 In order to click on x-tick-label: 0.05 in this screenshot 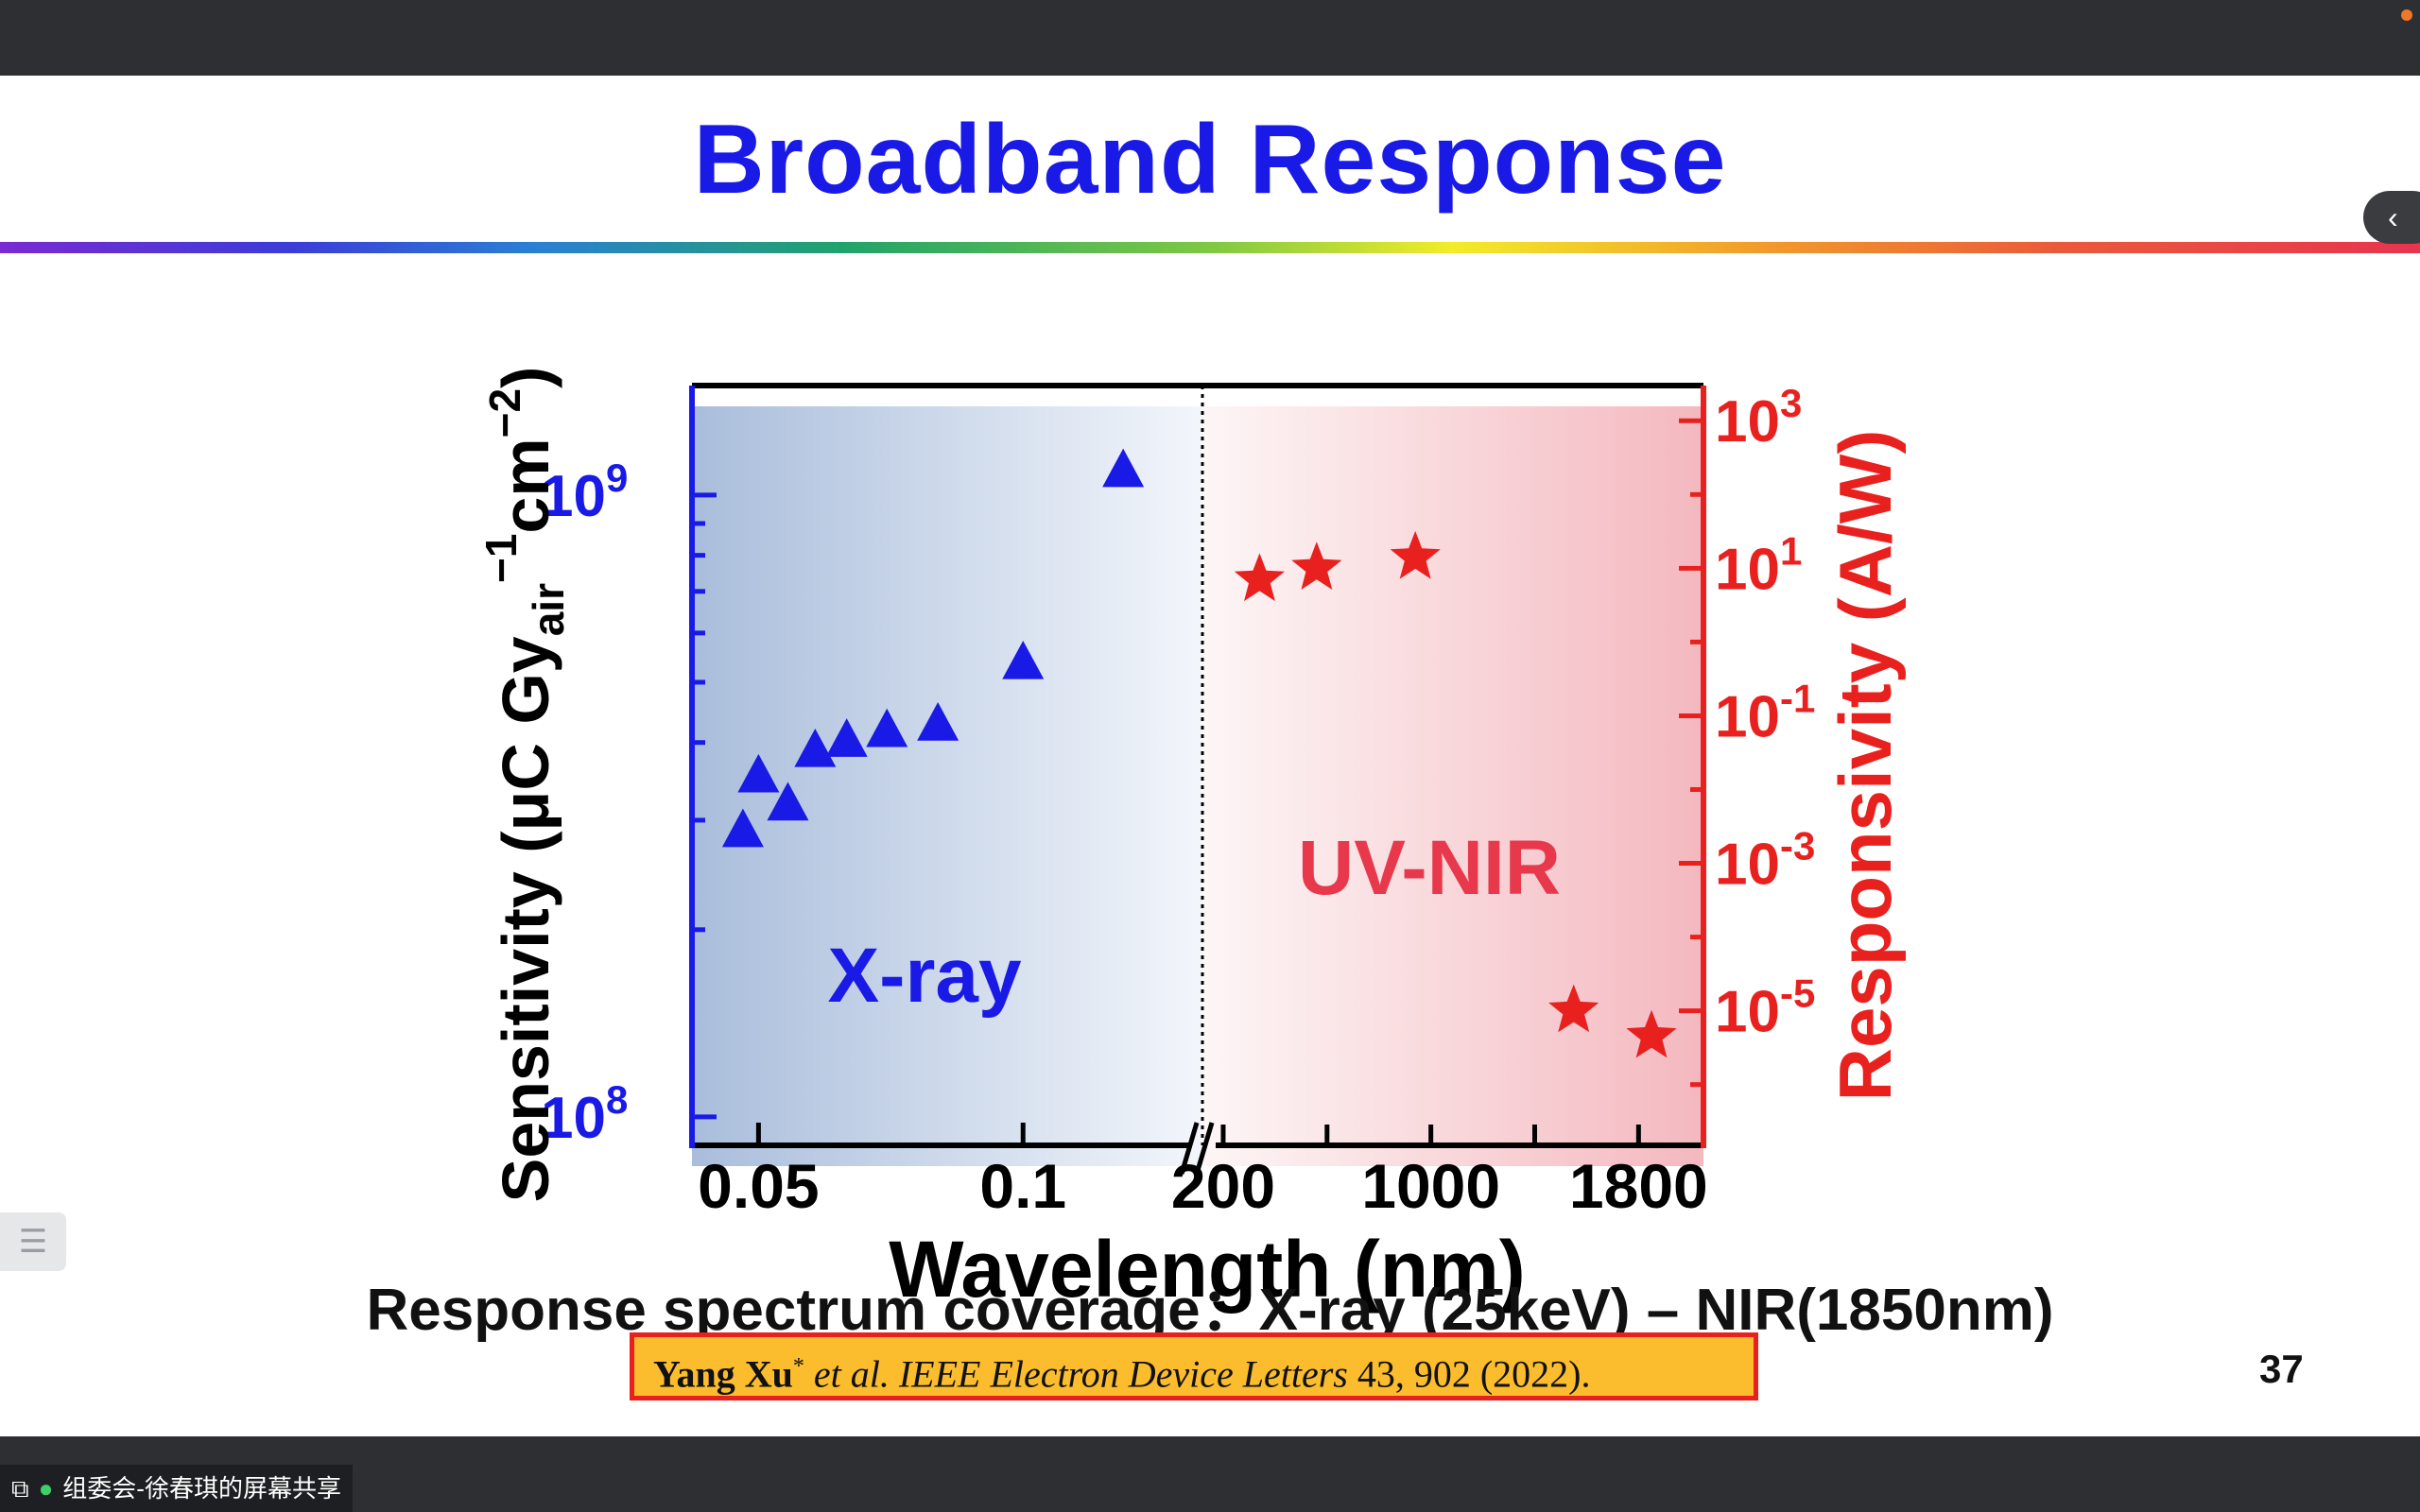, I will do `click(758, 1186)`.